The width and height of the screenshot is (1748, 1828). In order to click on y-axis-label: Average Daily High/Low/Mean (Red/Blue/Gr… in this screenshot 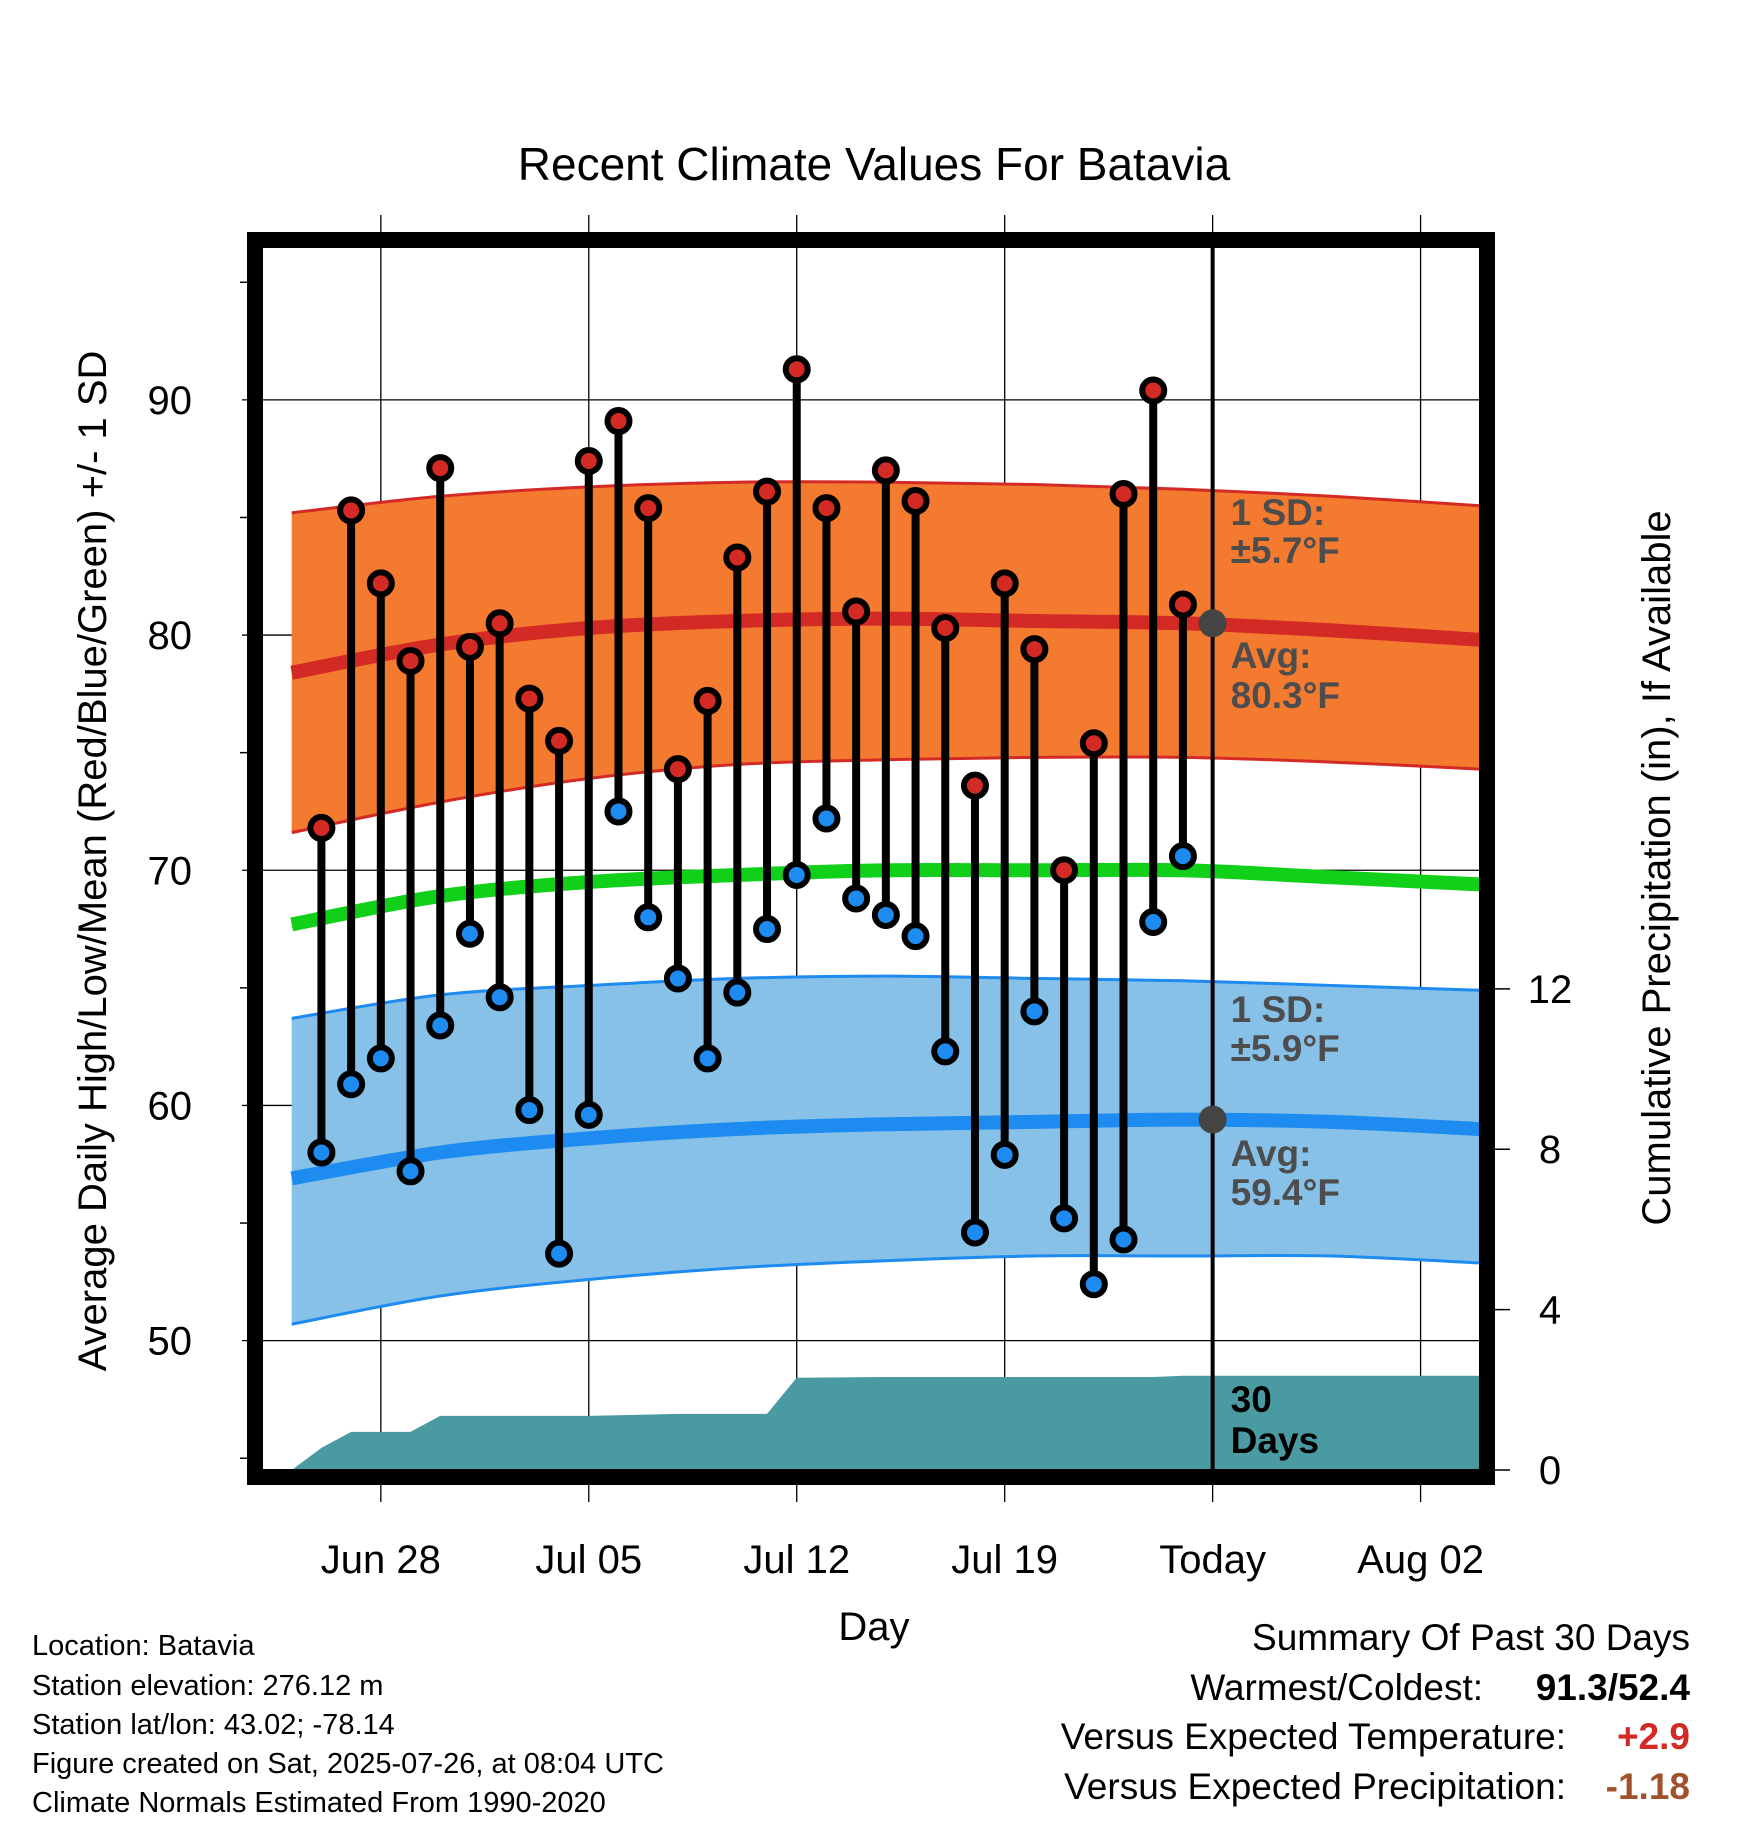, I will do `click(93, 861)`.